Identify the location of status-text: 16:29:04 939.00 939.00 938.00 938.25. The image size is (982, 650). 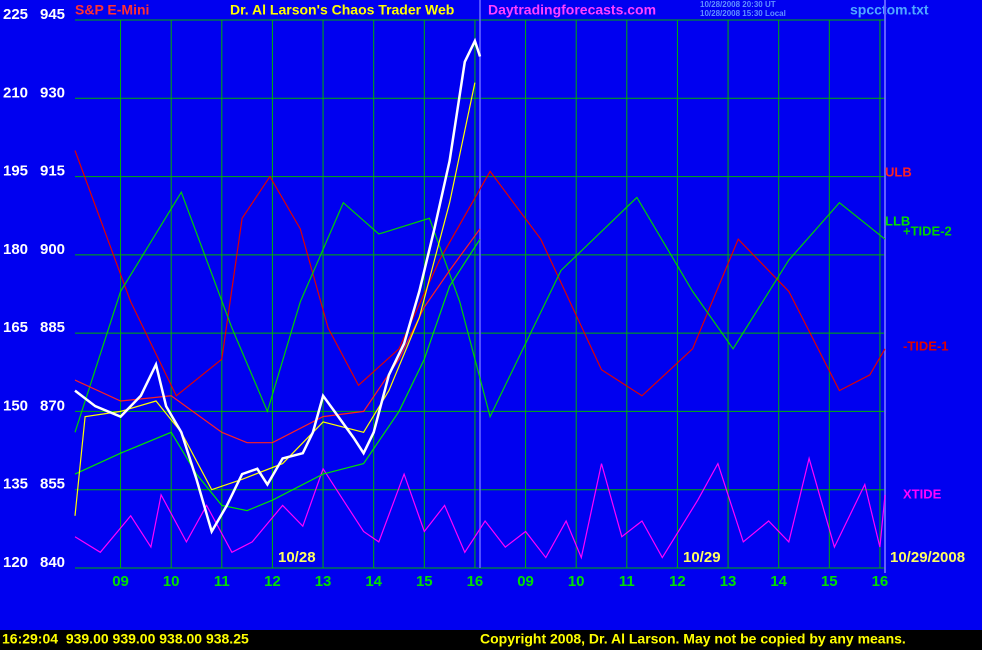
(125, 639).